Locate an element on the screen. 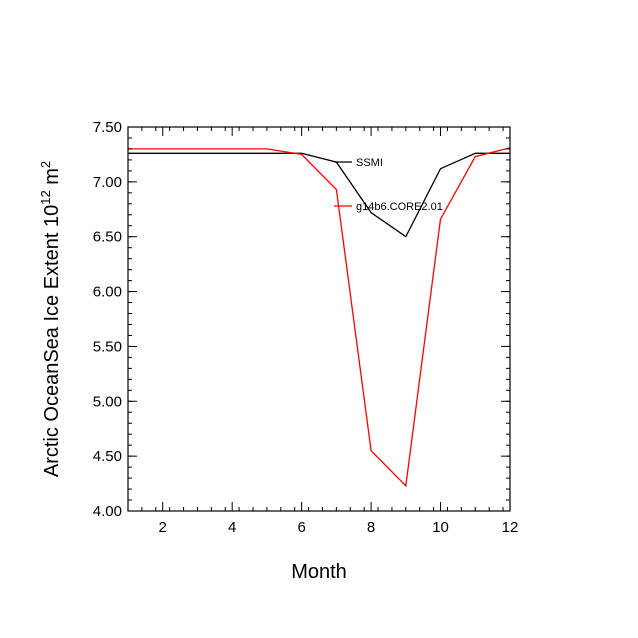 This screenshot has width=638, height=638. legend-label-2: g14b6.CORE2.01 is located at coordinates (399, 207).